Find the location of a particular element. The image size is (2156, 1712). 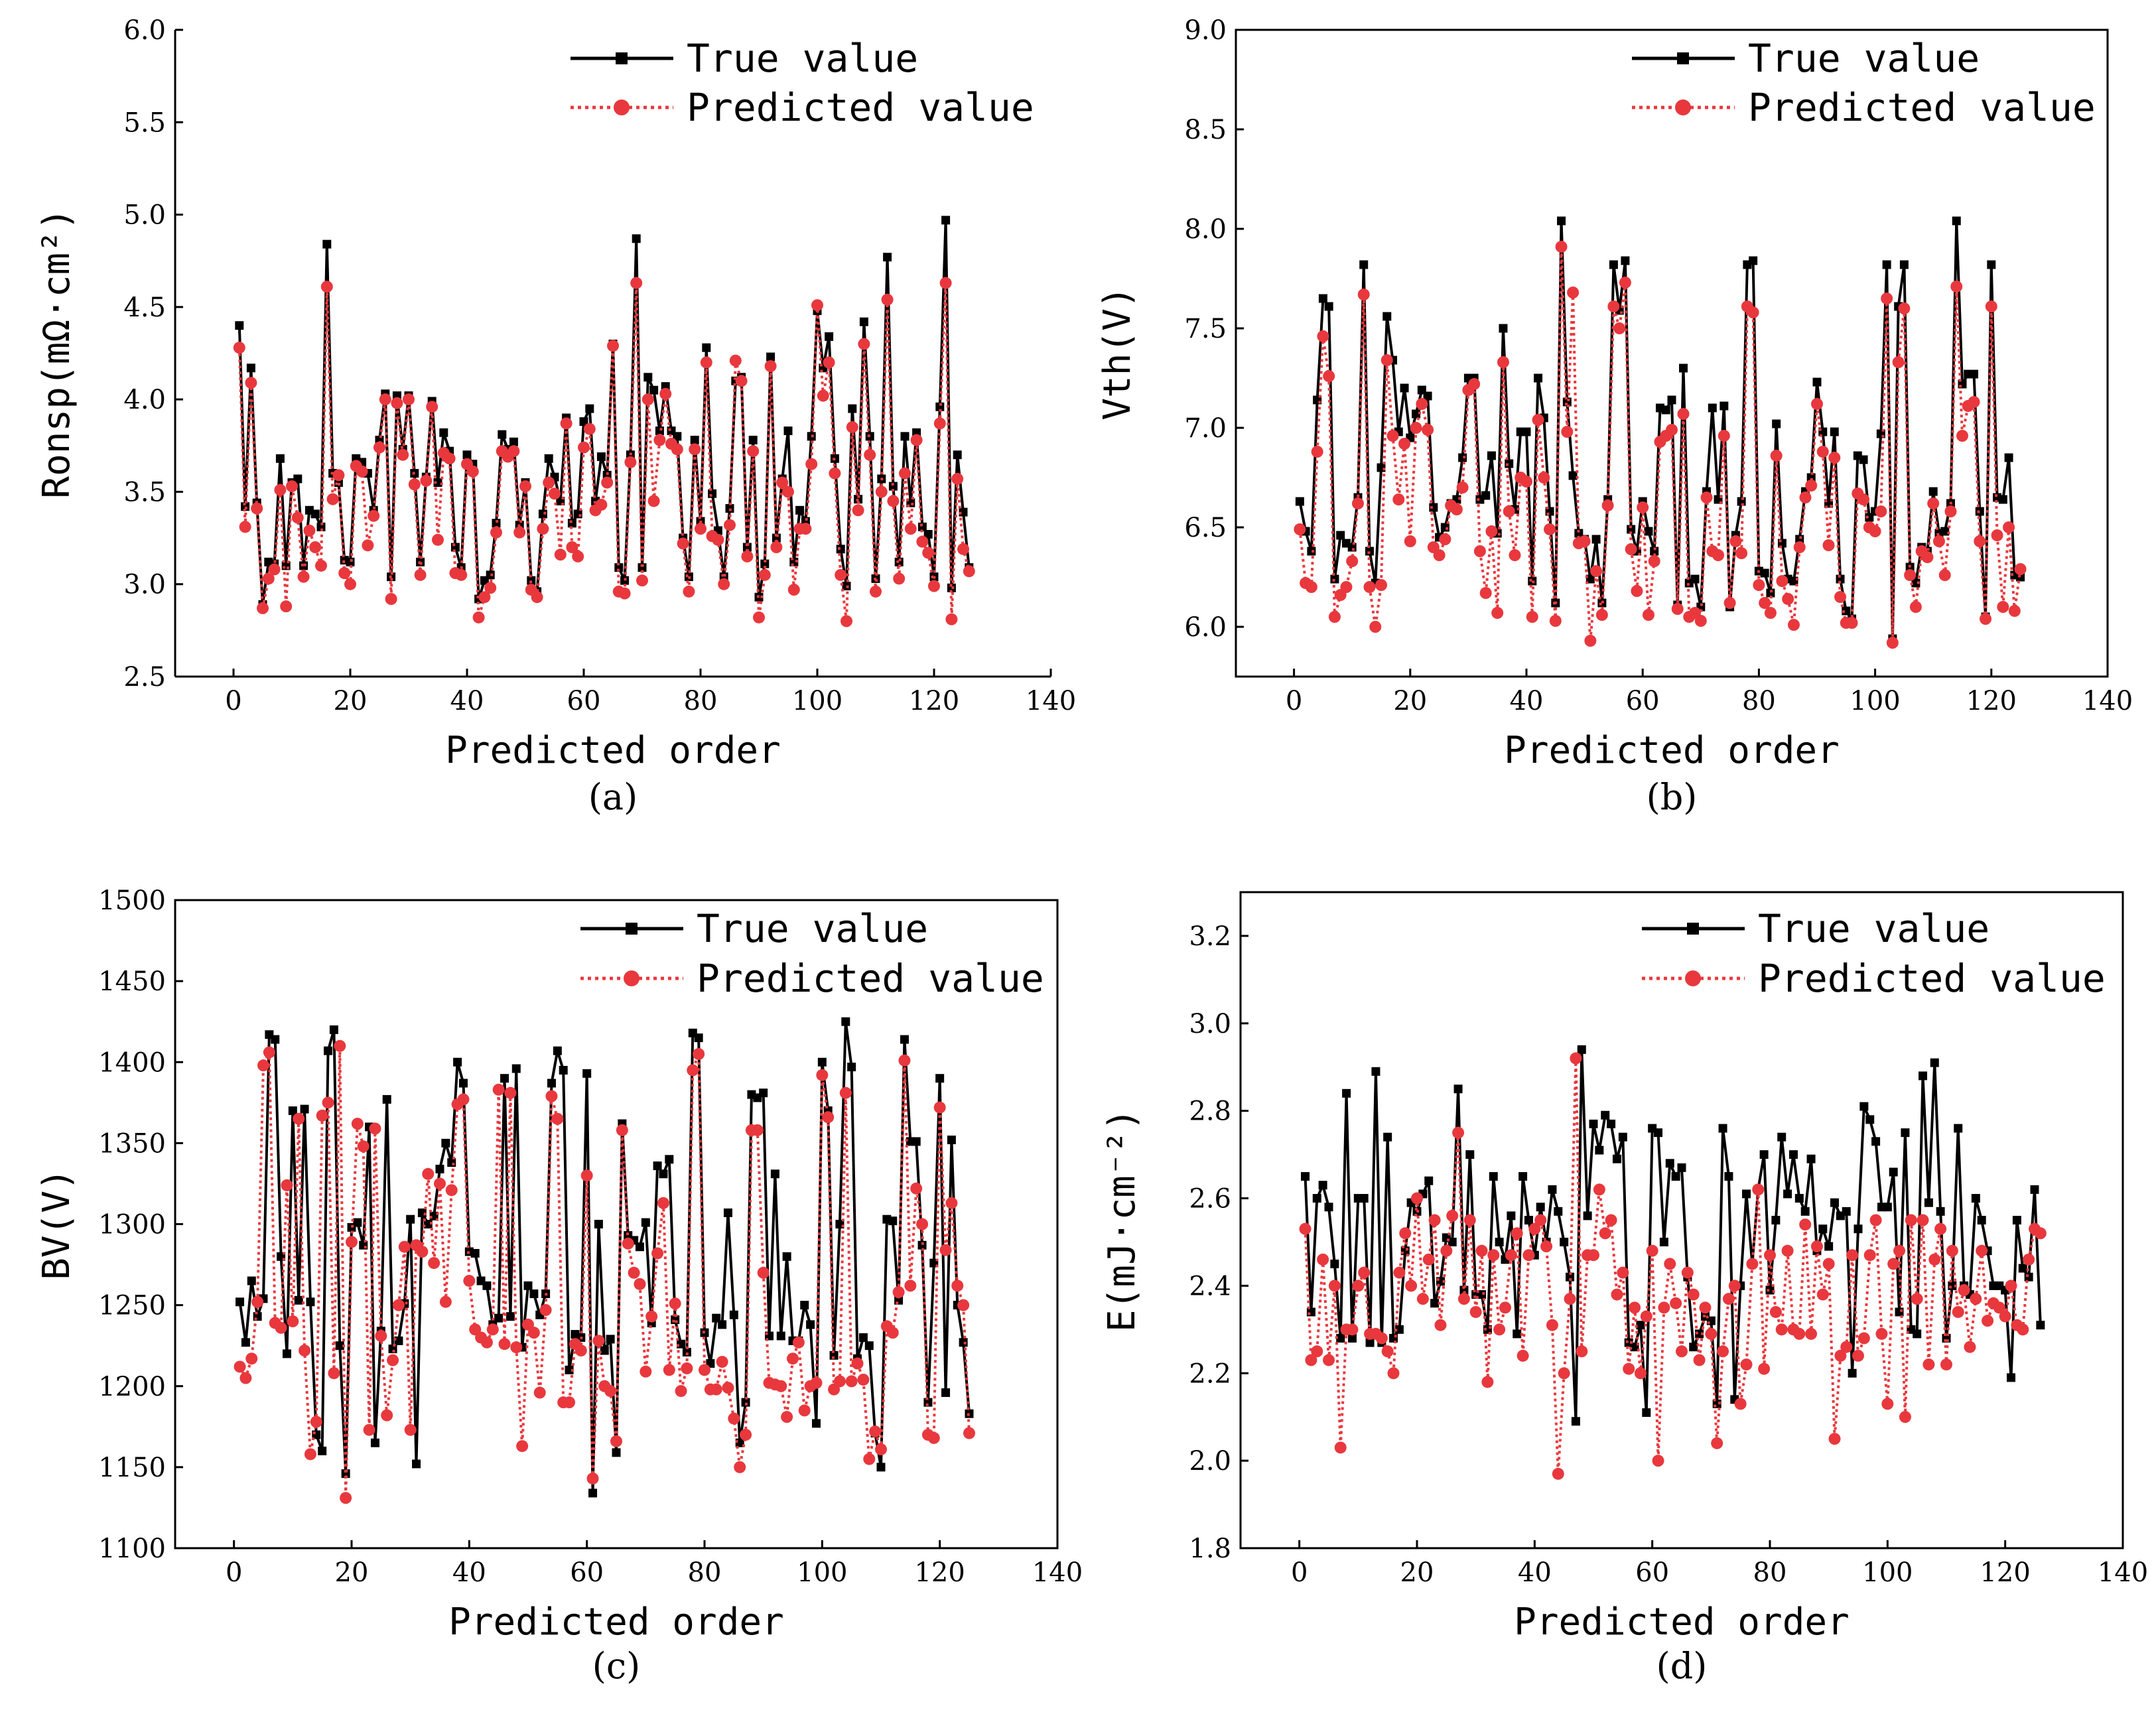

legend-true-marker is located at coordinates (622, 58).